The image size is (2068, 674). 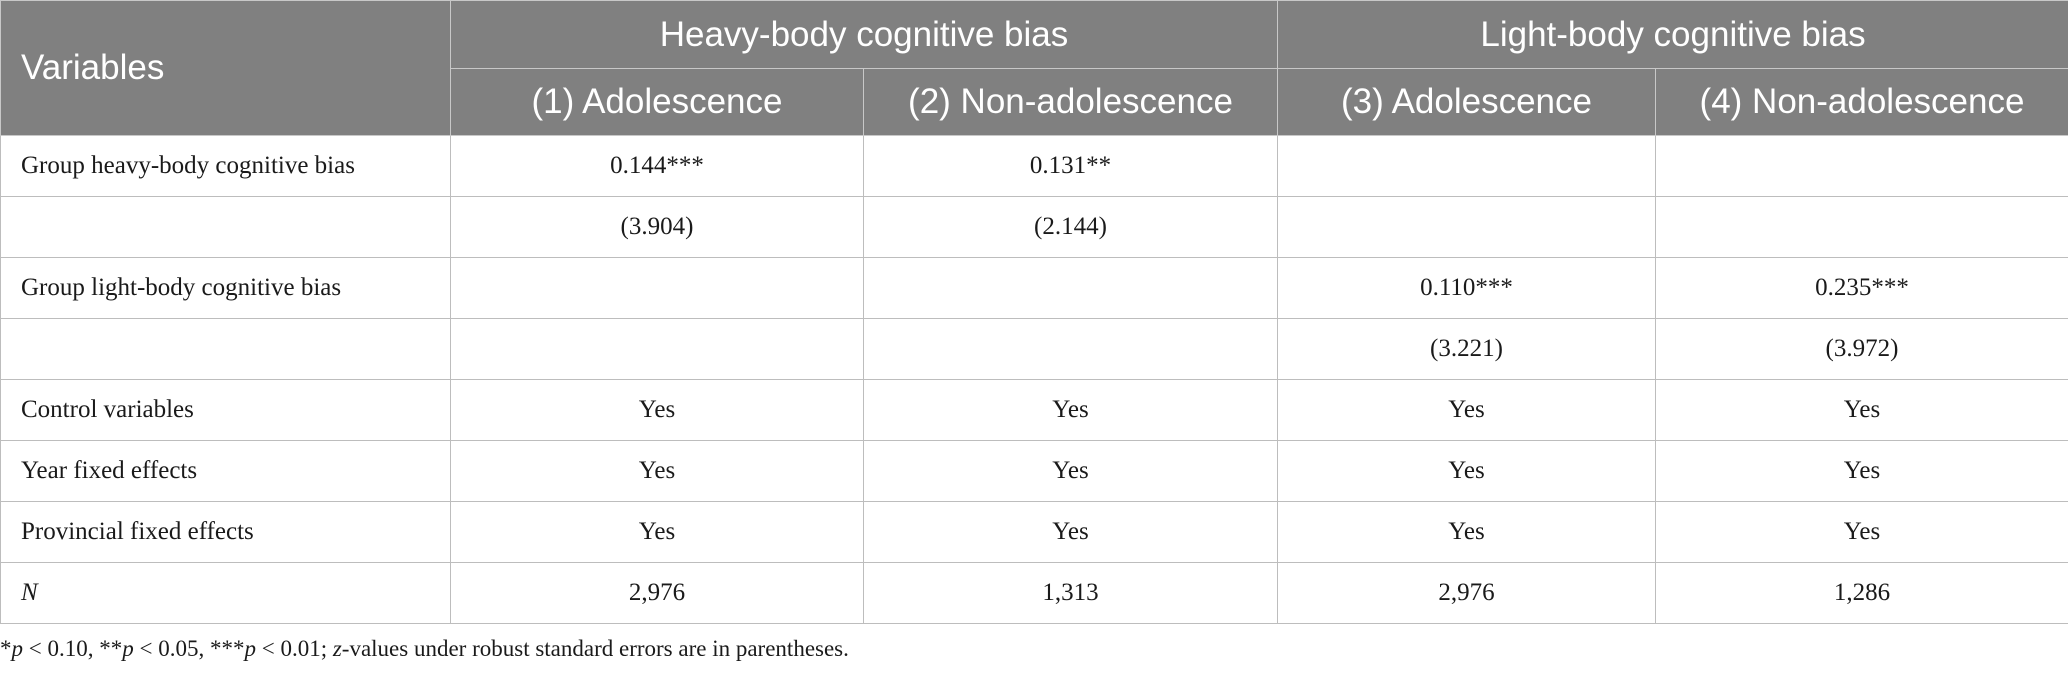 I want to click on row-label: Control variables, so click(x=225, y=410).